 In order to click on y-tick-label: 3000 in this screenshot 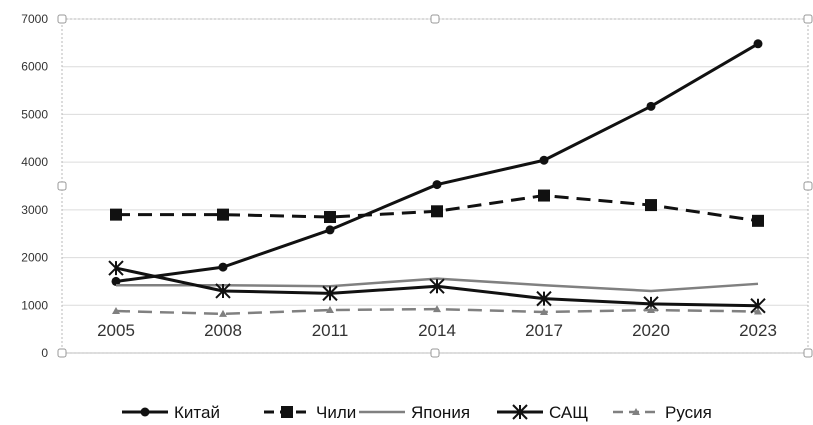, I will do `click(34, 210)`.